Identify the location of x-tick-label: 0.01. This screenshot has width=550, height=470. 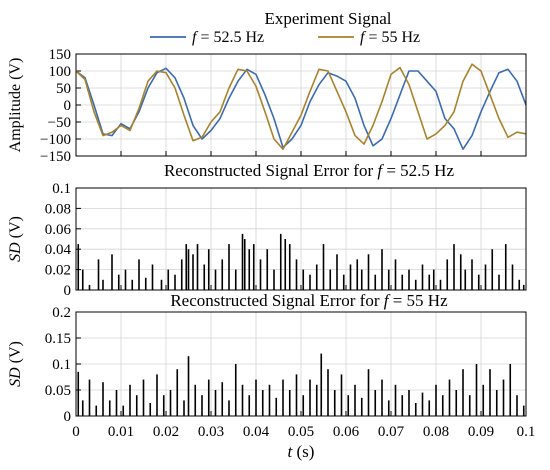
(121, 432).